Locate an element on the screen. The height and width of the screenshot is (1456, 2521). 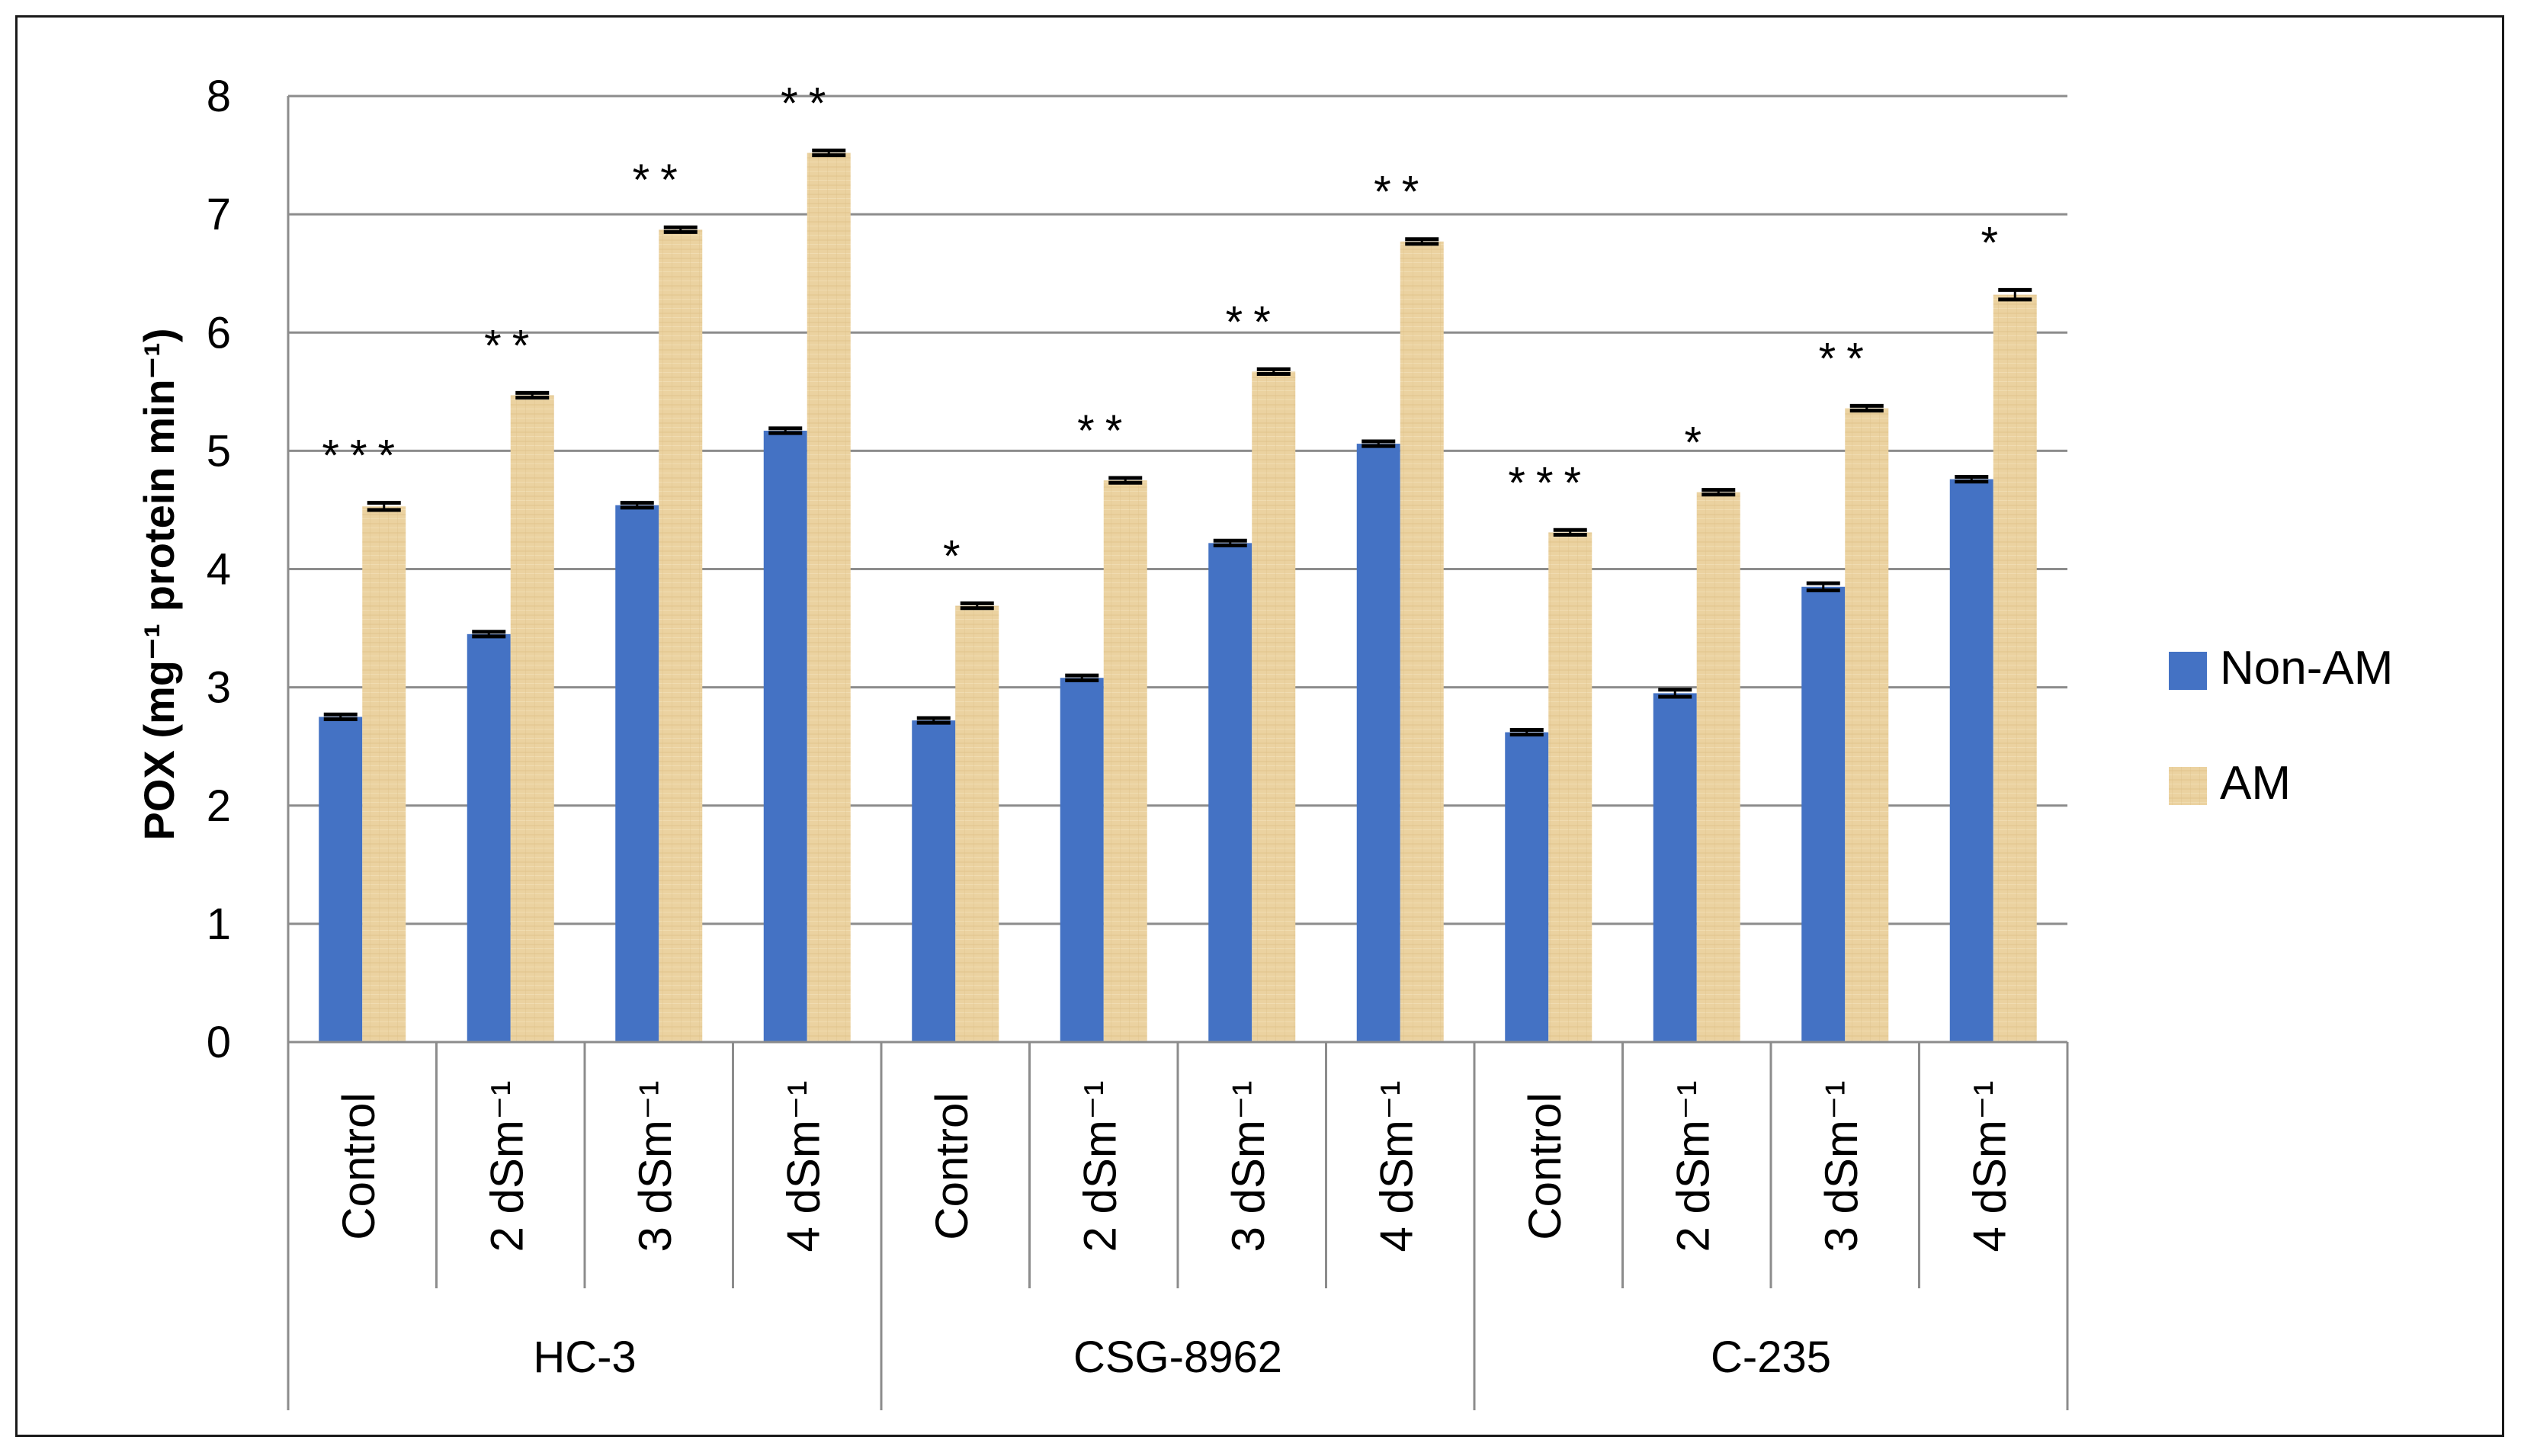
y-tick-label: 0 is located at coordinates (219, 1042).